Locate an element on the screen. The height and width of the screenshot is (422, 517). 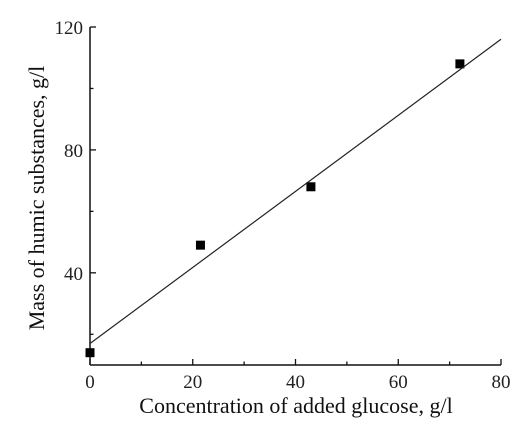
x-tick-label: 40 is located at coordinates (295, 382).